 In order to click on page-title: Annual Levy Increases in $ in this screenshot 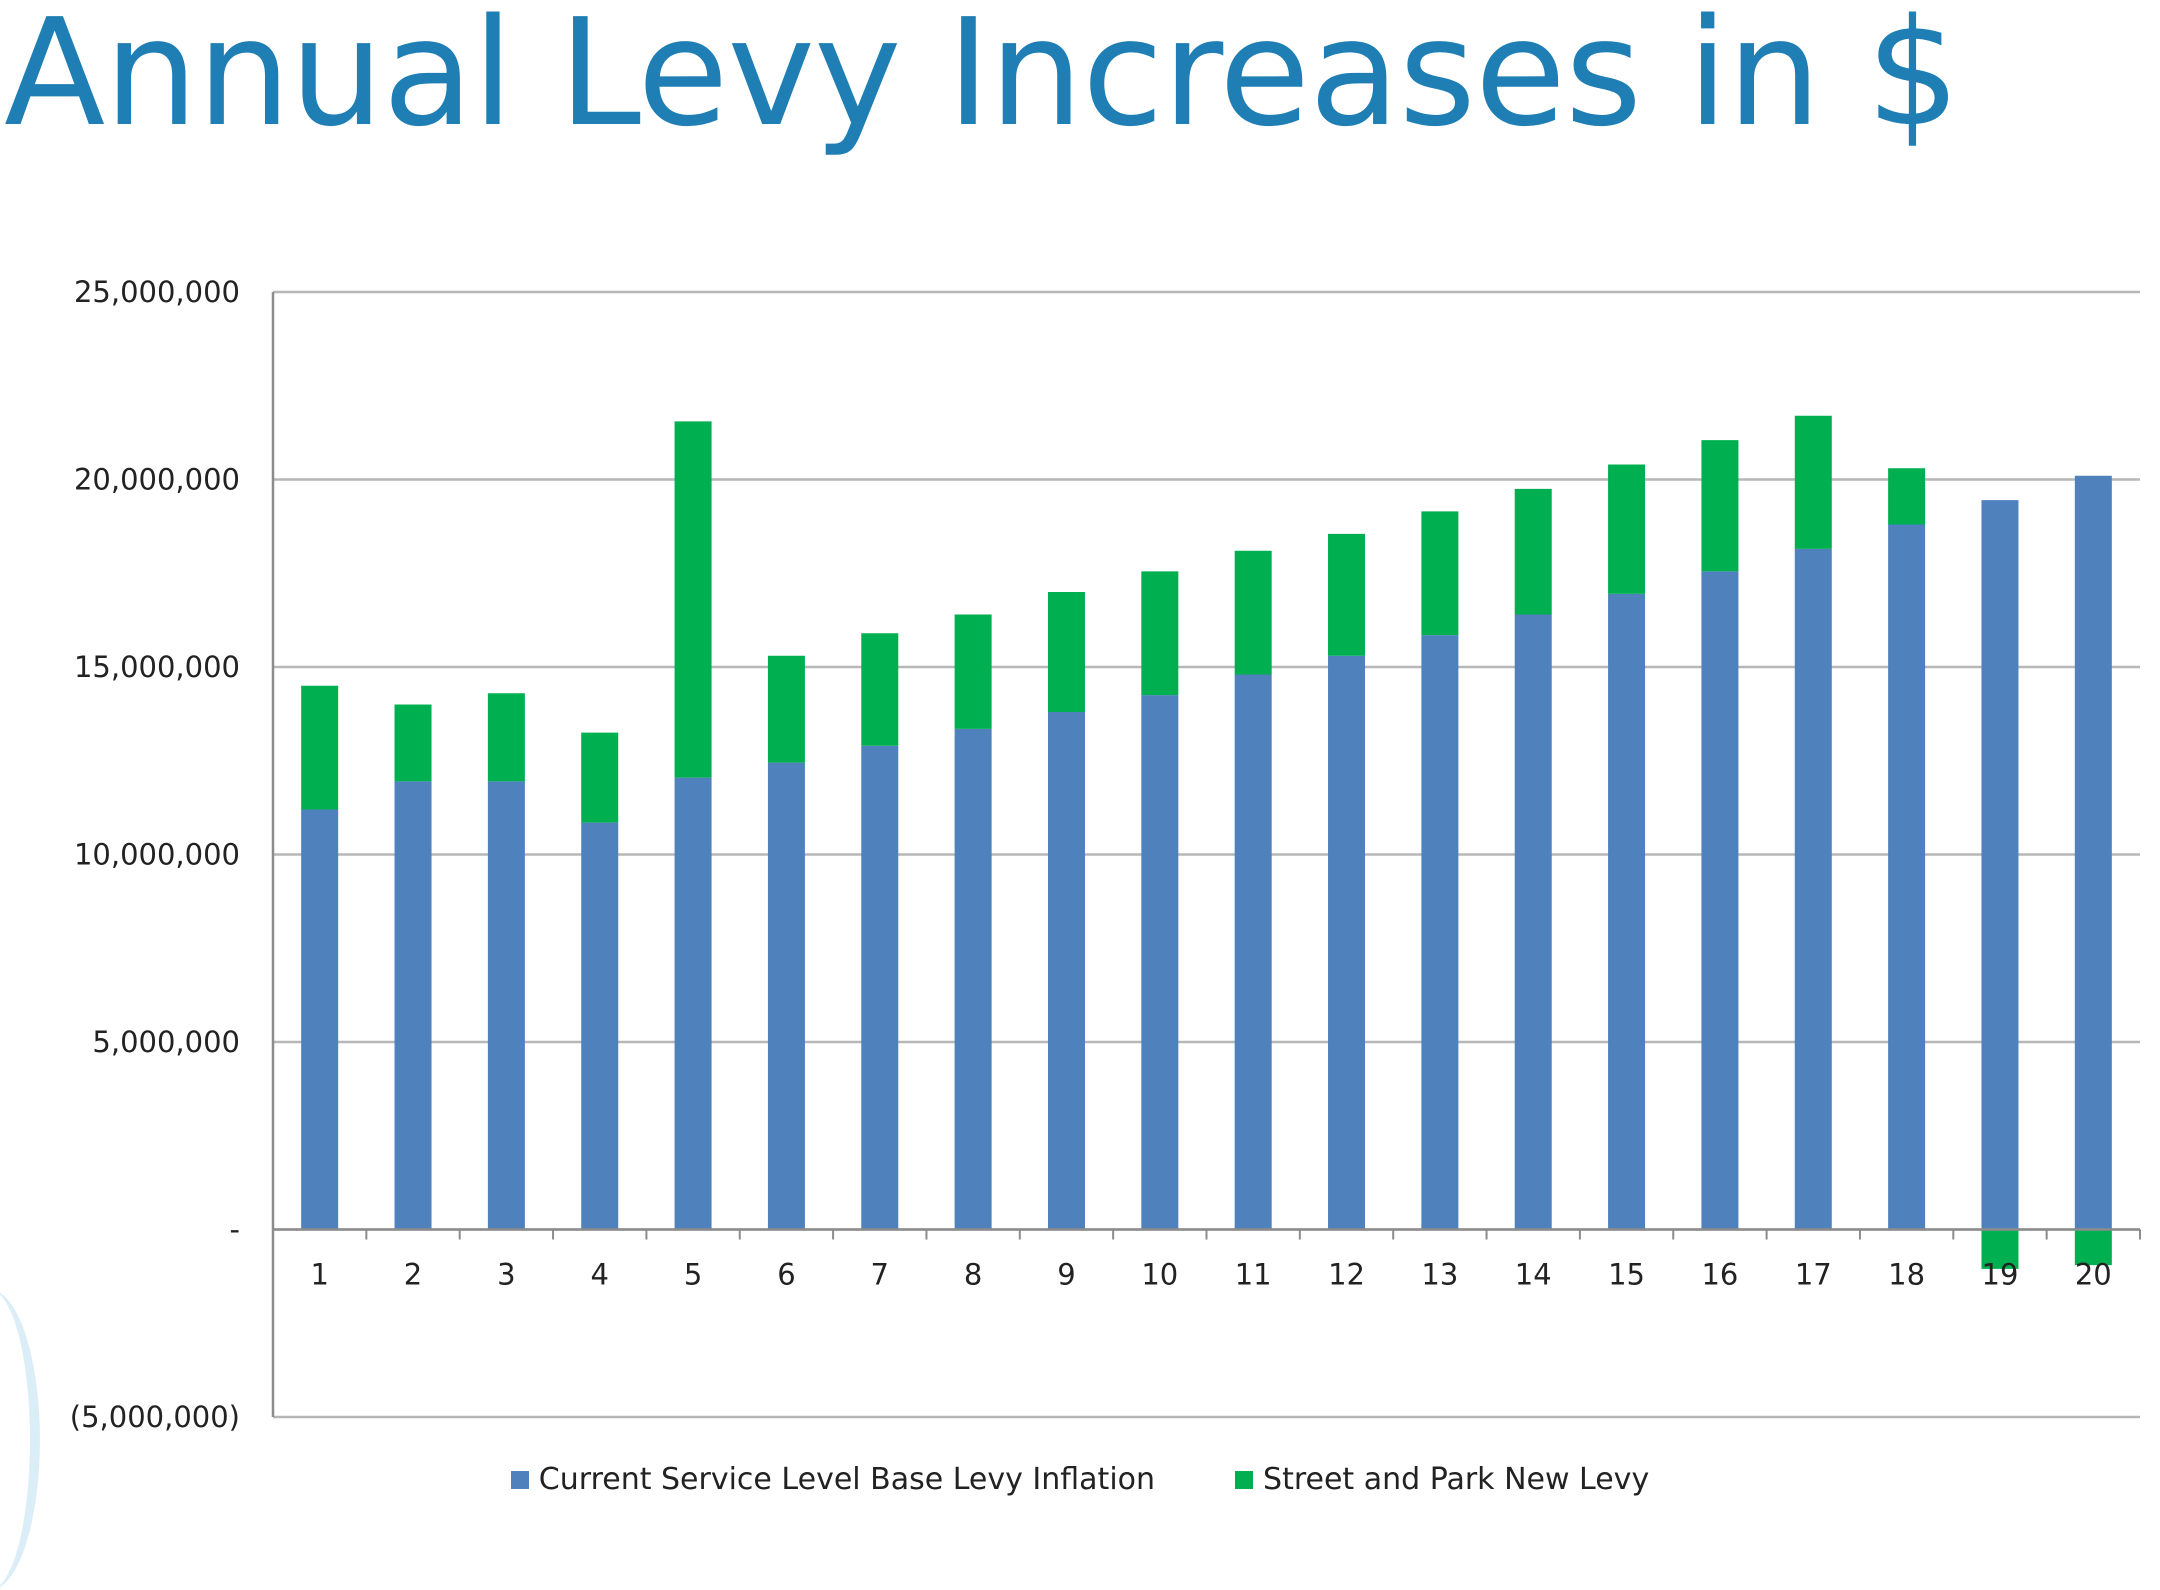, I will do `click(982, 79)`.